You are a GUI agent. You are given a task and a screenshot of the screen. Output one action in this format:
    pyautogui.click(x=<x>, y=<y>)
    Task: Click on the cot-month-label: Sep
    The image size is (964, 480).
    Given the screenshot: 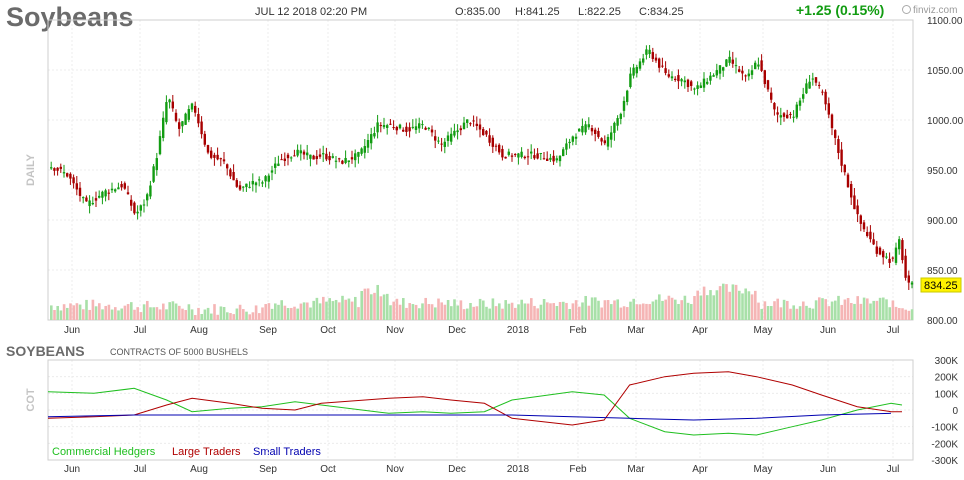 What is the action you would take?
    pyautogui.click(x=268, y=469)
    